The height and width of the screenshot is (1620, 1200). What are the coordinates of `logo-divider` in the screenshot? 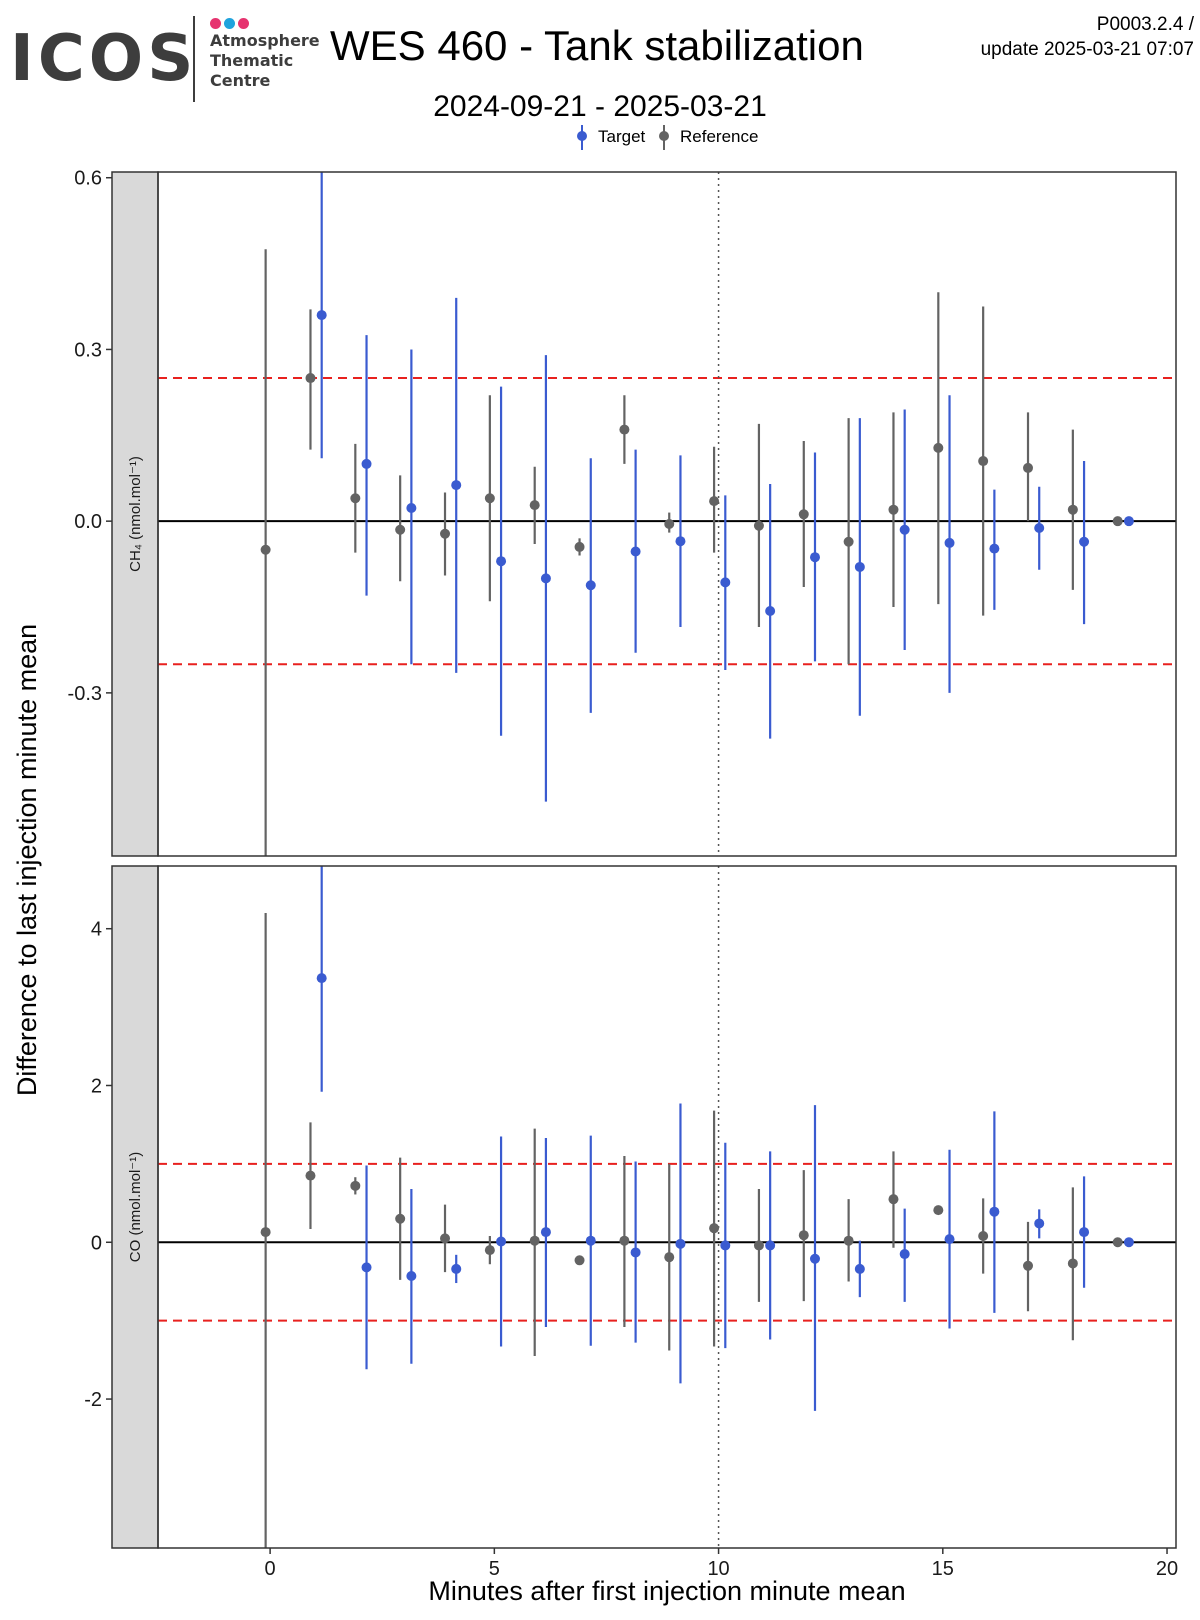 It's located at (194, 59).